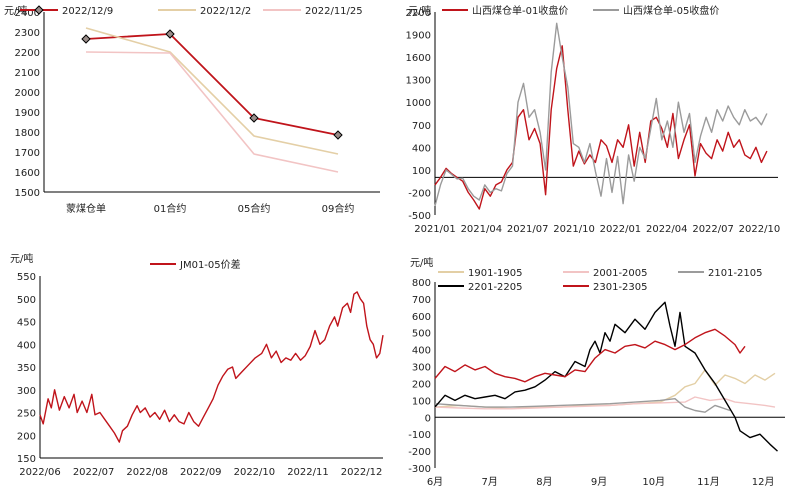  What do you see at coordinates (708, 482) in the screenshot?
I see `x-tick-label: 11月` at bounding box center [708, 482].